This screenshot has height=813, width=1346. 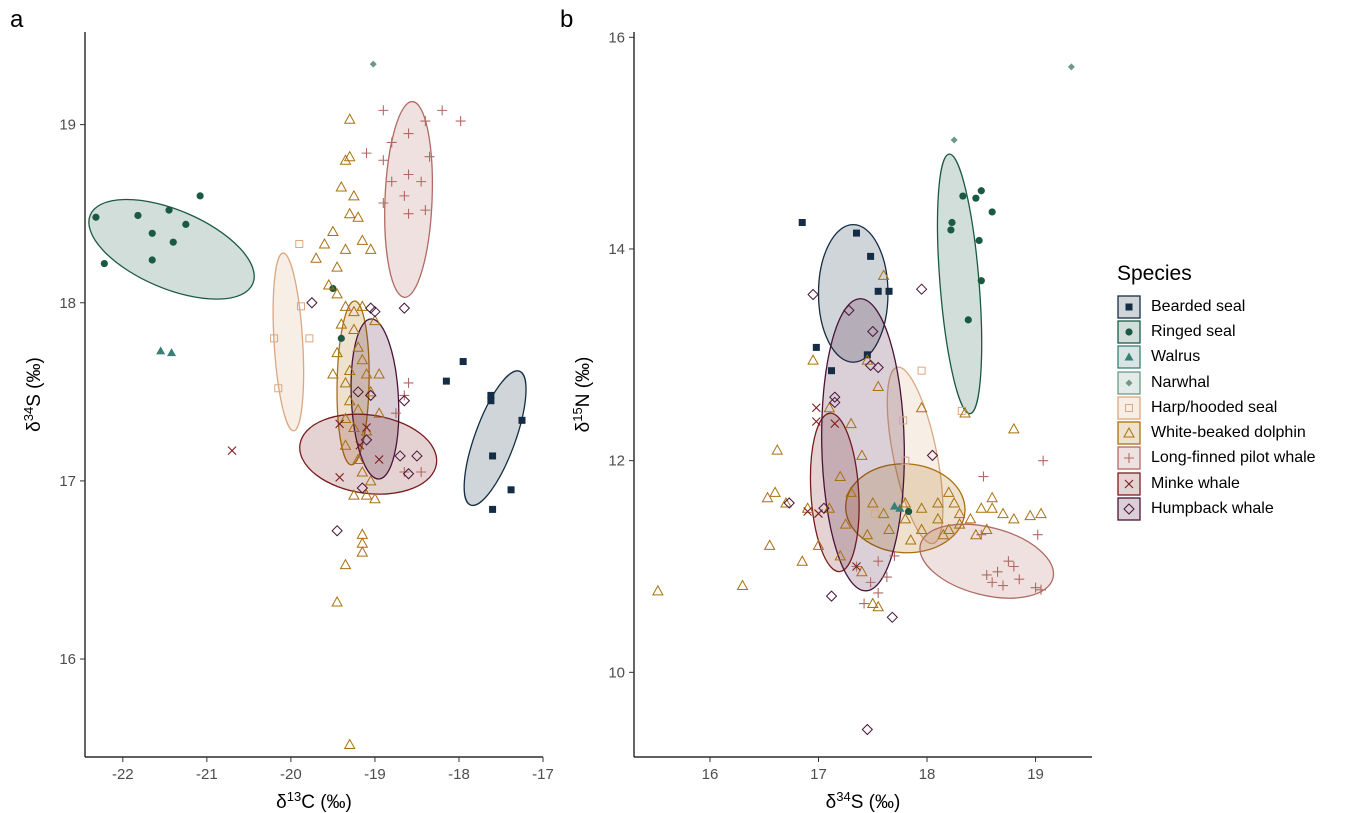 I want to click on legend-key-narwhal, so click(x=1129, y=382).